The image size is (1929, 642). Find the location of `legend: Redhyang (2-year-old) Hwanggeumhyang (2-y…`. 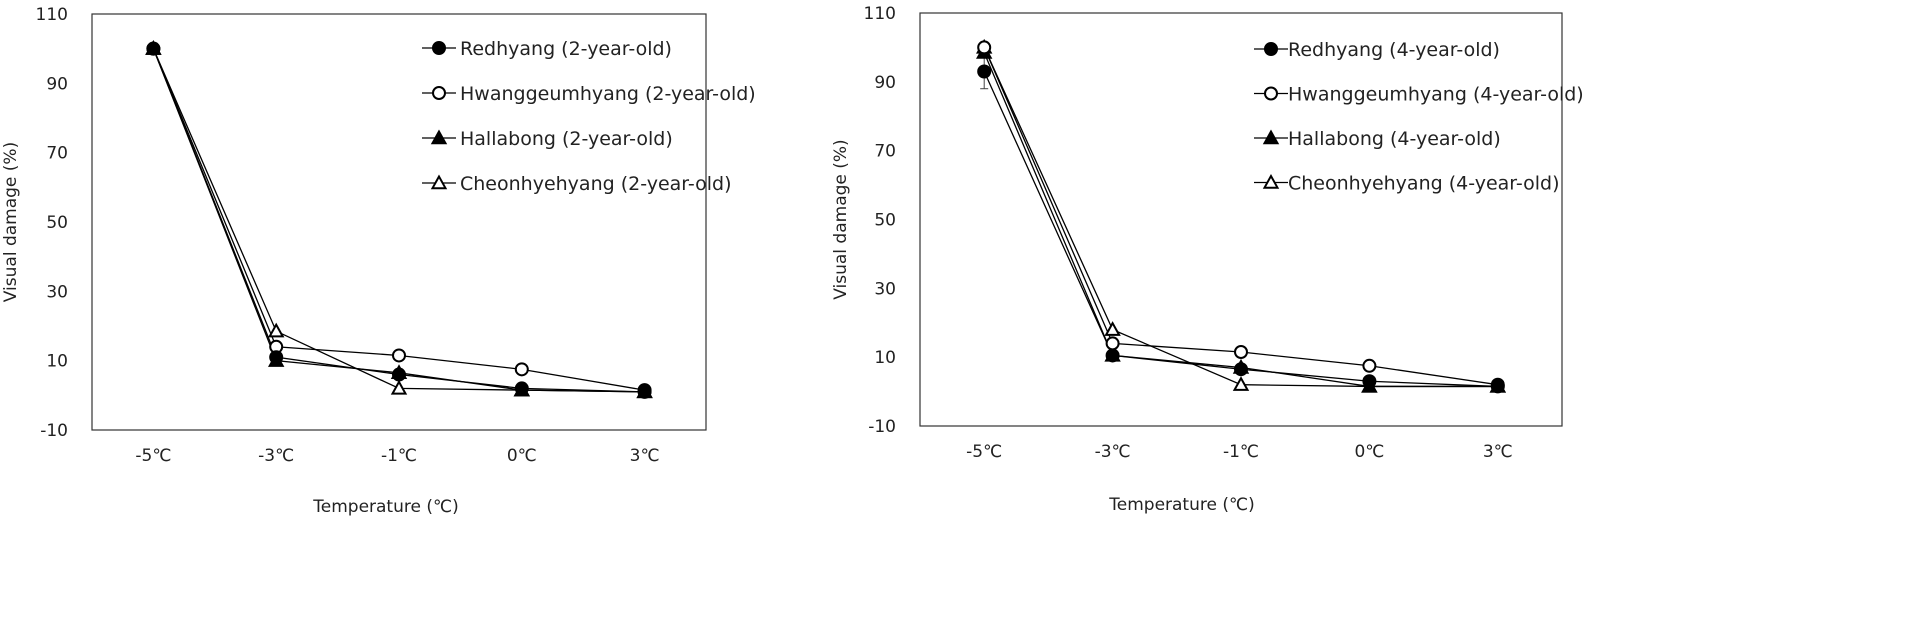

legend: Redhyang (2-year-old) Hwanggeumhyang (2-y… is located at coordinates (589, 116).